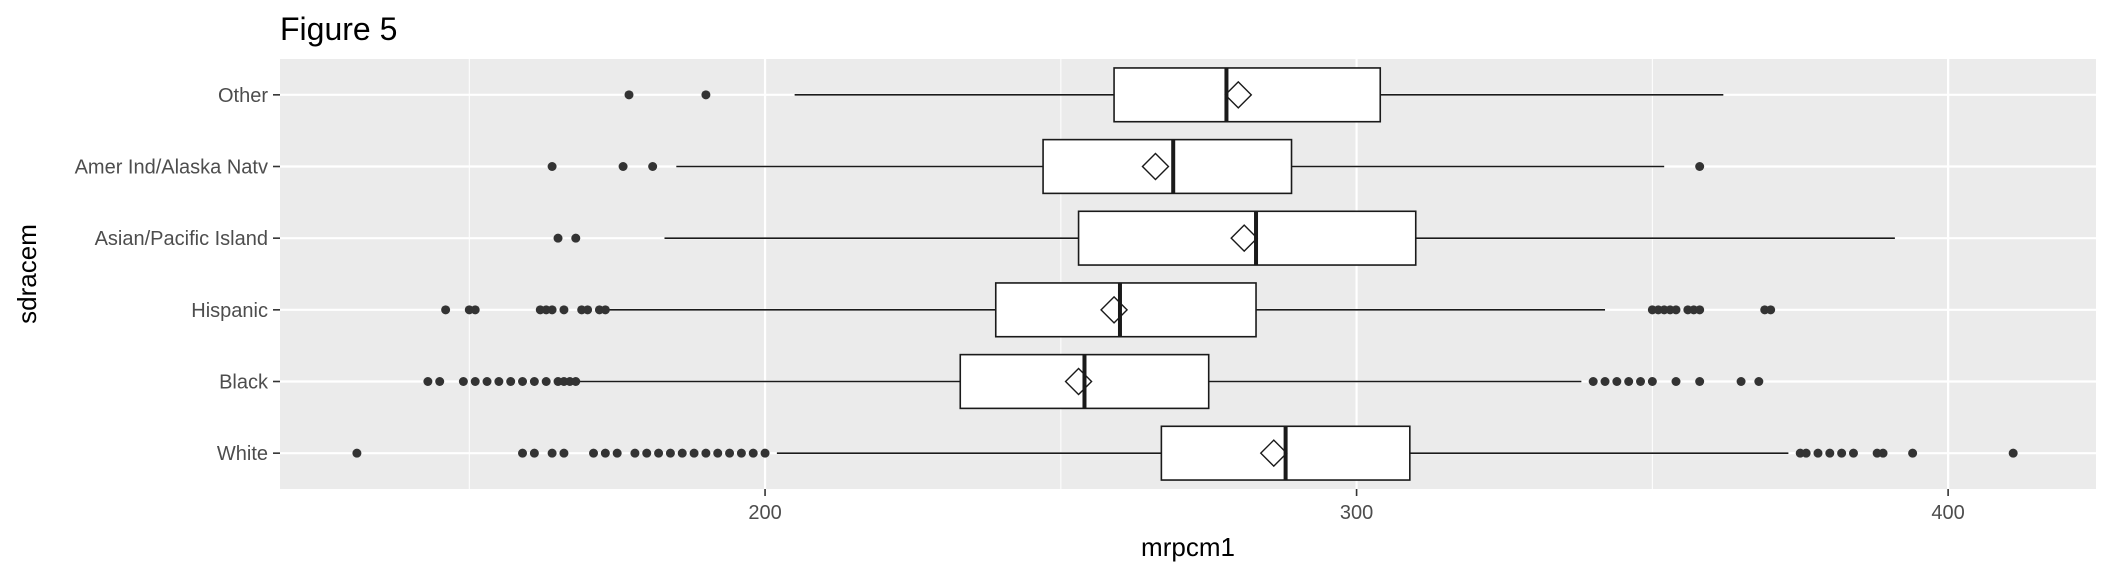 The height and width of the screenshot is (576, 2112). I want to click on x-axis: 200 300 400, so click(1356, 506).